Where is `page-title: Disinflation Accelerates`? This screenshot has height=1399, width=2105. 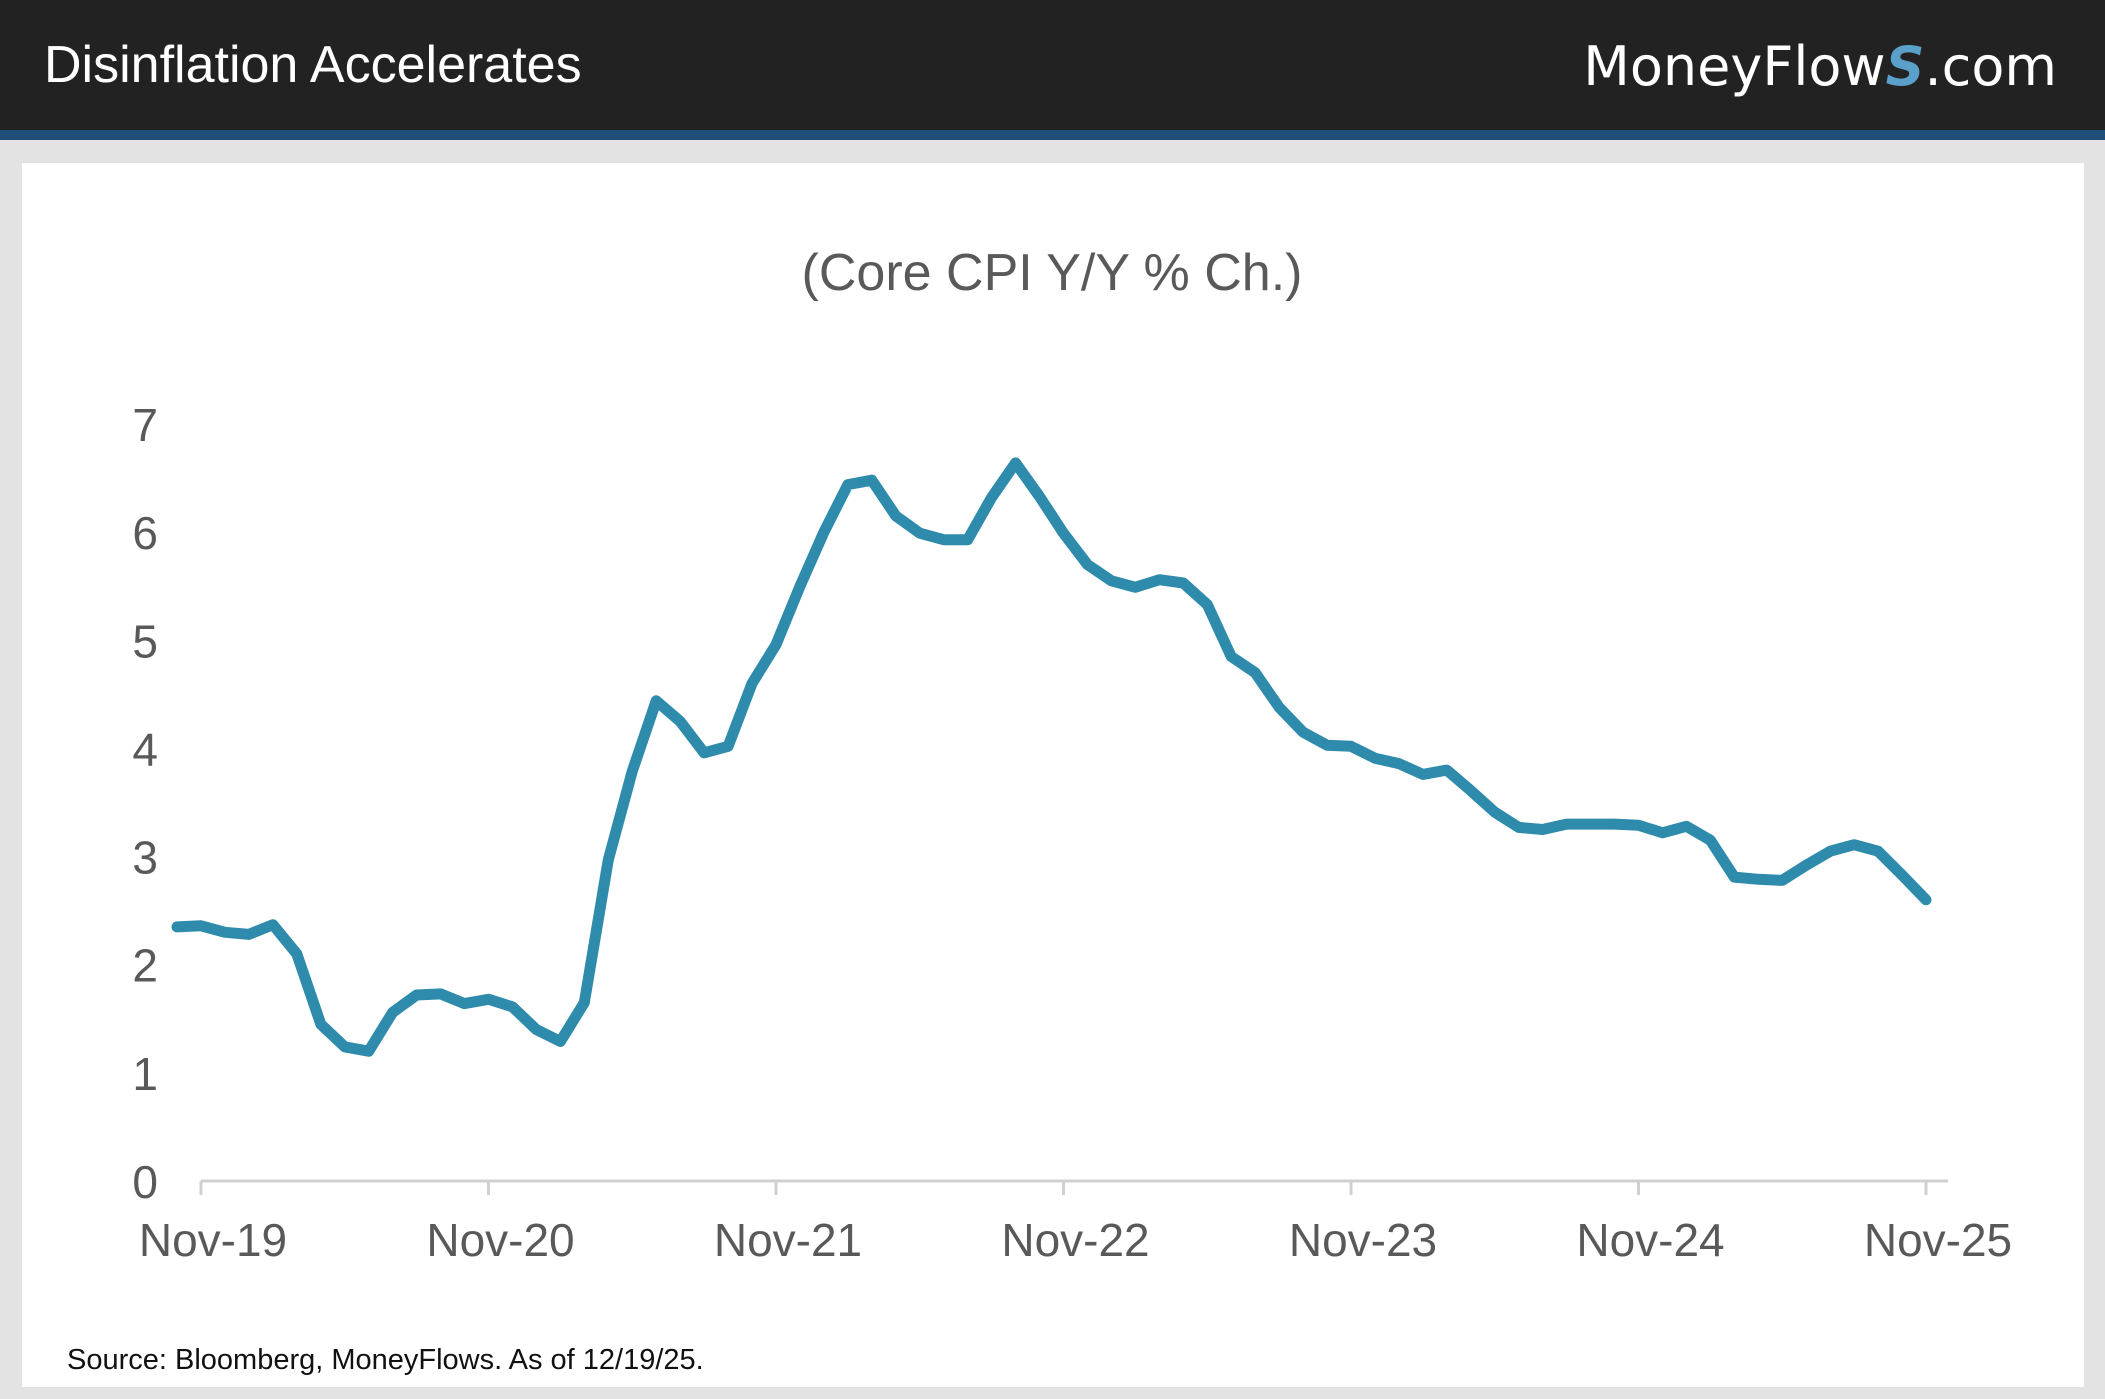 page-title: Disinflation Accelerates is located at coordinates (313, 65).